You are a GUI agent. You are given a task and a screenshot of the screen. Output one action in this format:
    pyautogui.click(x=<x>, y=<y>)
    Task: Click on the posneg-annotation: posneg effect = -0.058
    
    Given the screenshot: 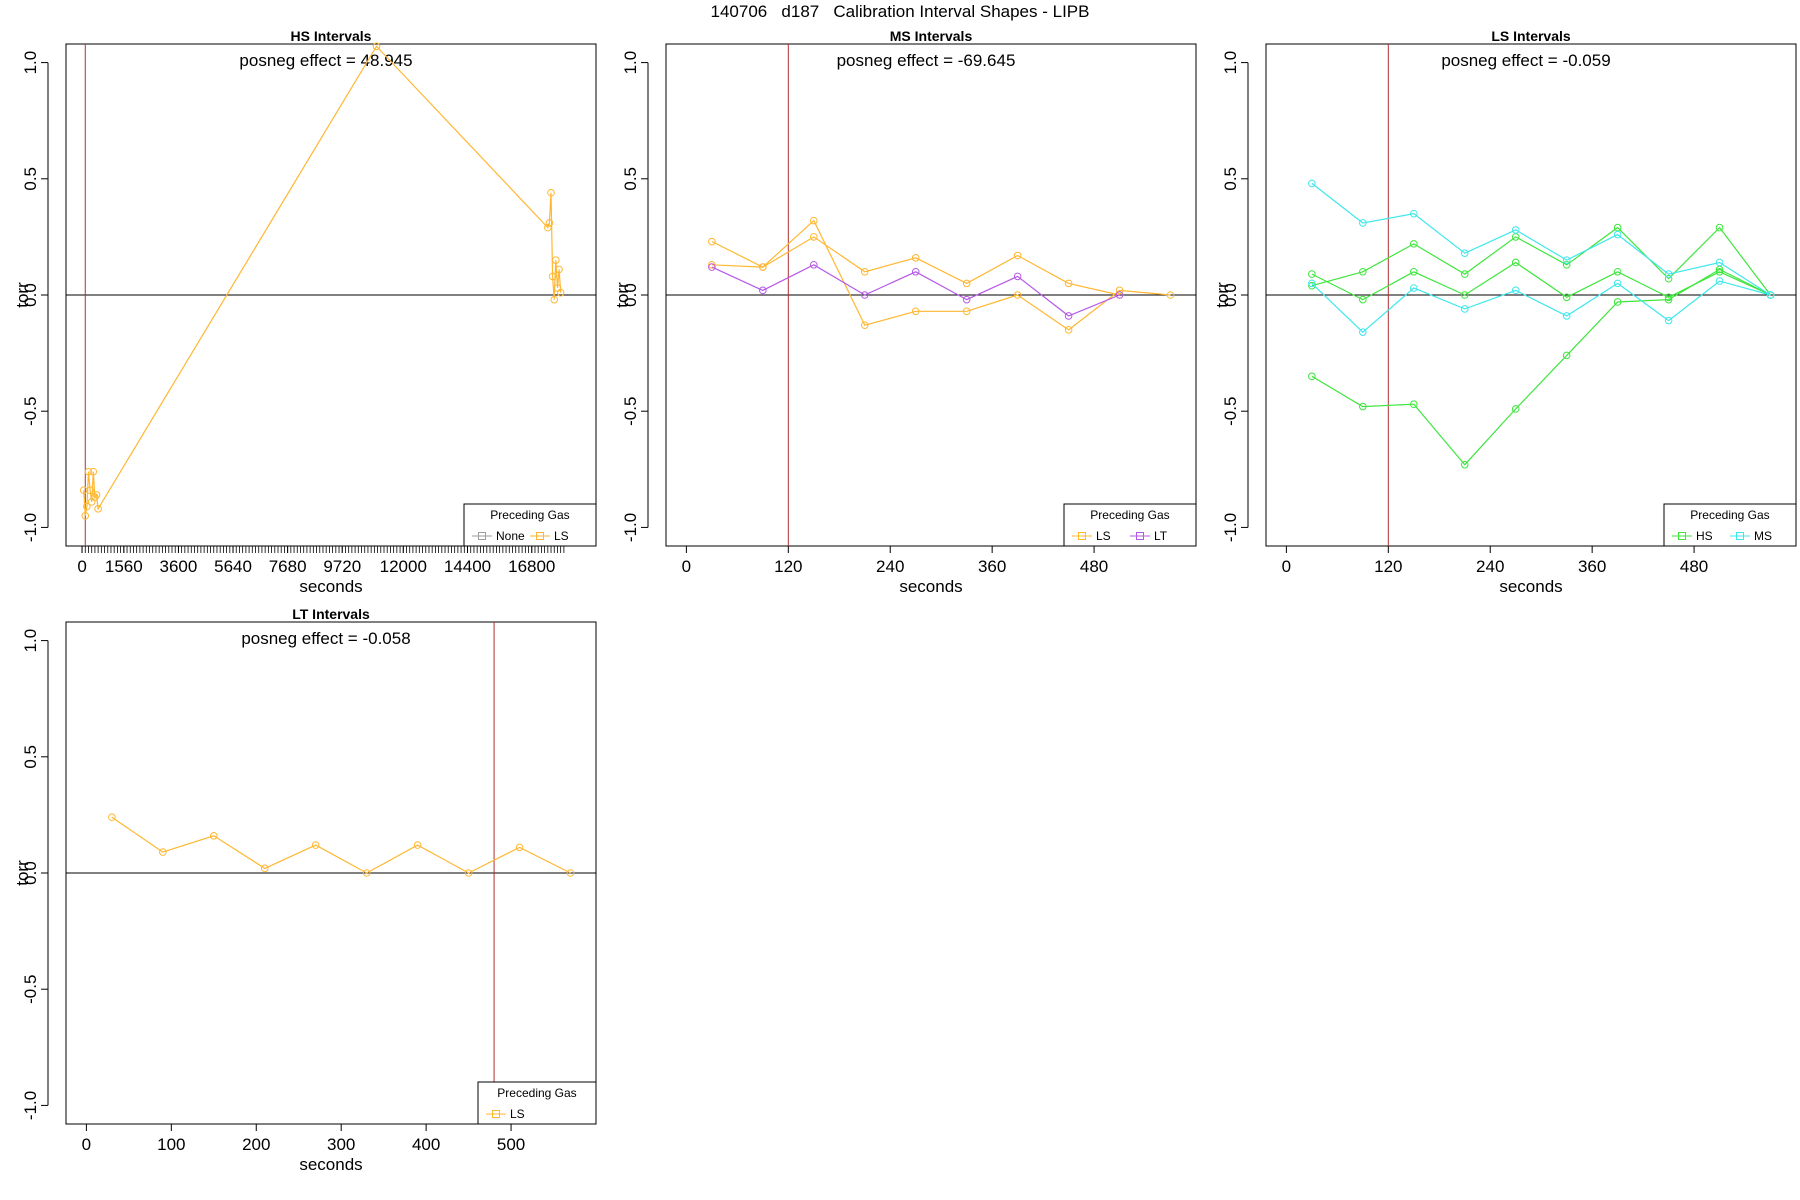 What is the action you would take?
    pyautogui.click(x=325, y=638)
    